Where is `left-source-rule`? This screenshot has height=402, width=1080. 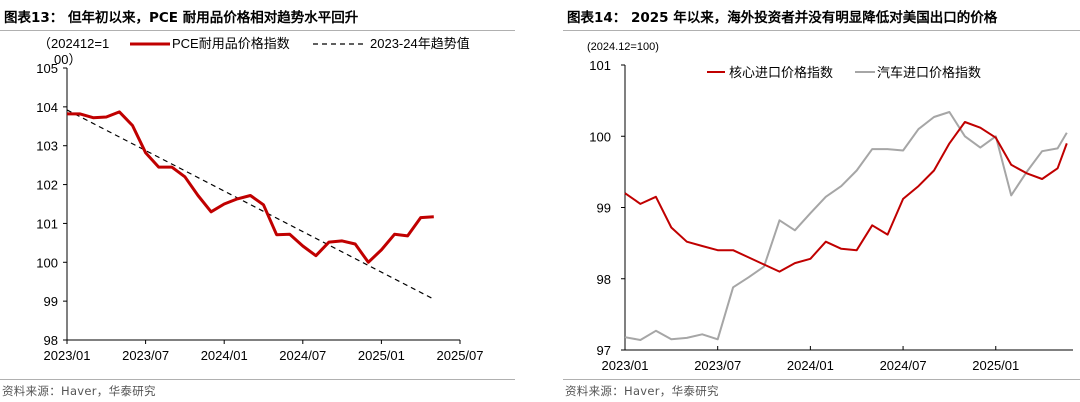
left-source-rule is located at coordinates (257, 379).